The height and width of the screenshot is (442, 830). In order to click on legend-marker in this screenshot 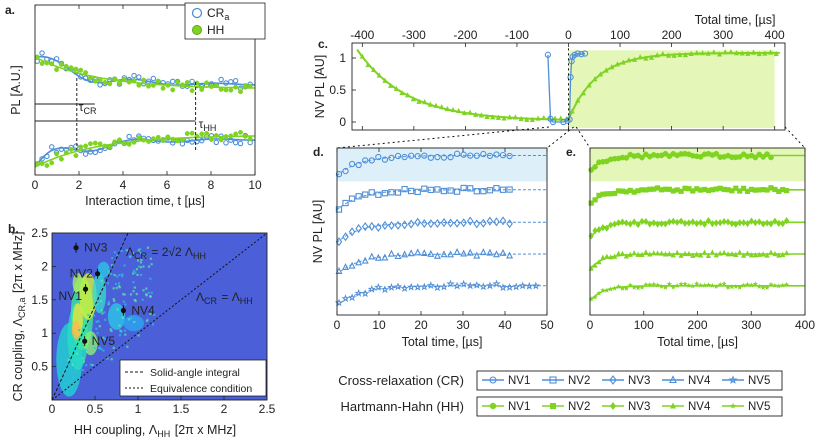, I will do `click(553, 380)`.